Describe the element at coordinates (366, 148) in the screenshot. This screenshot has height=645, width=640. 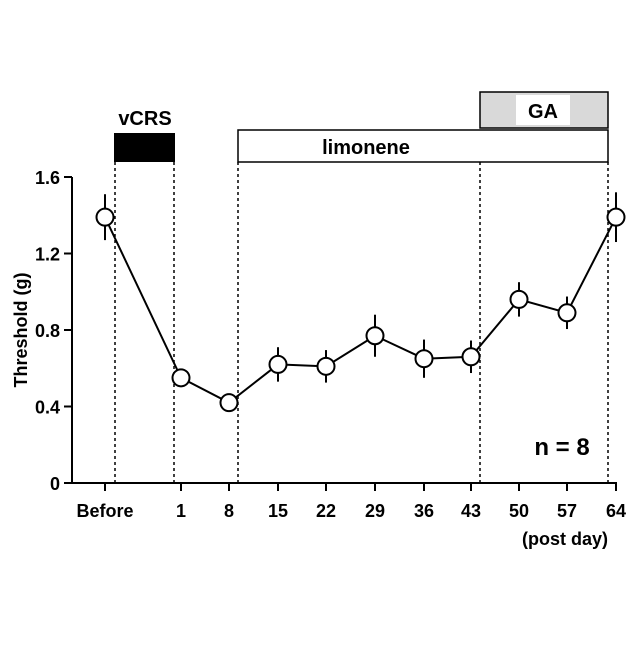
I see `limonene-label: limonene` at that location.